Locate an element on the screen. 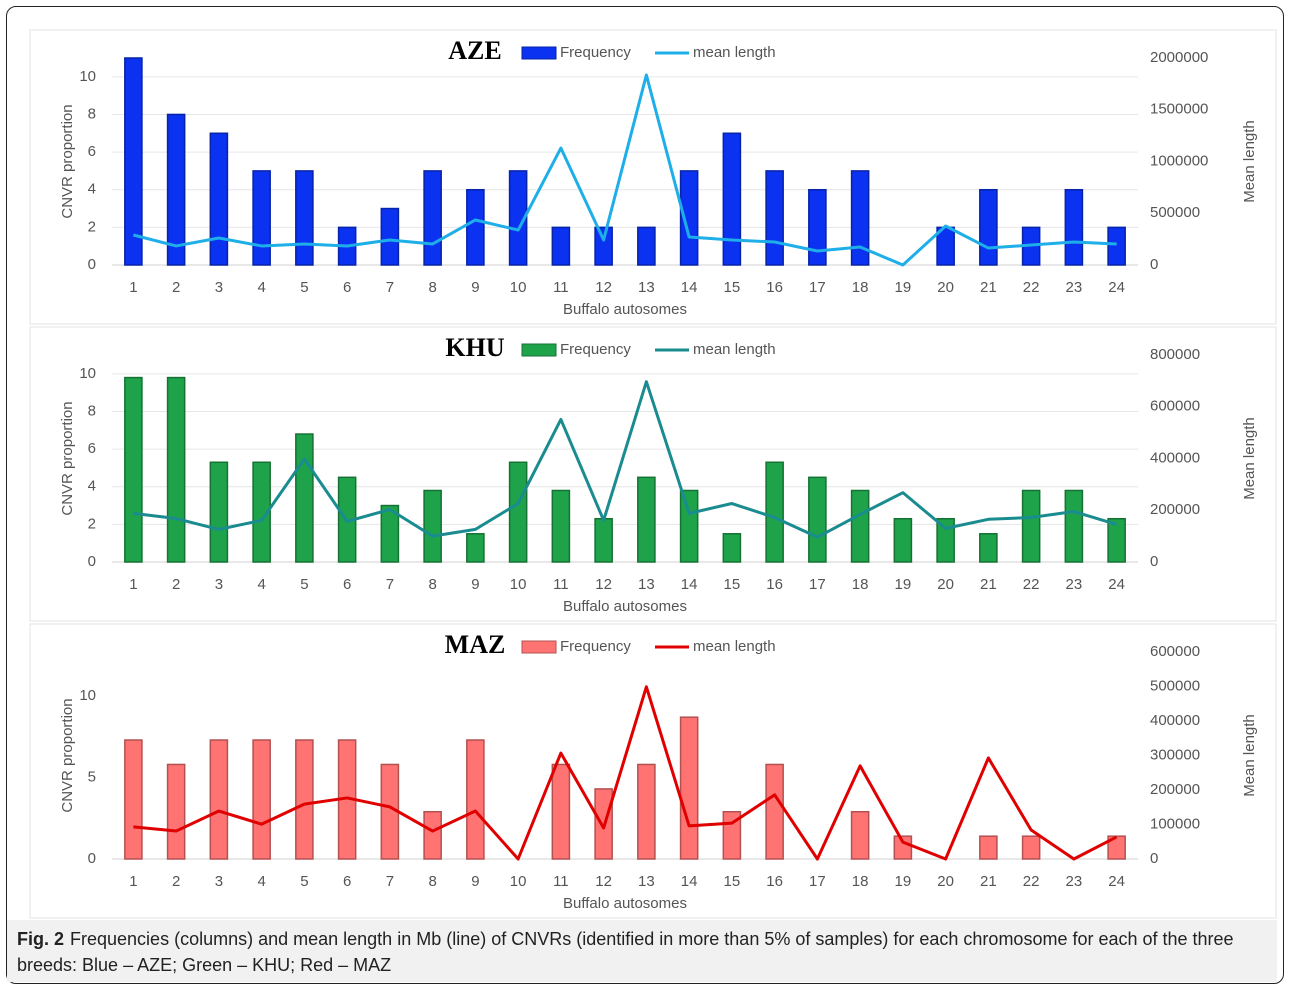  y2-tick-label: 400000 is located at coordinates (1175, 457).